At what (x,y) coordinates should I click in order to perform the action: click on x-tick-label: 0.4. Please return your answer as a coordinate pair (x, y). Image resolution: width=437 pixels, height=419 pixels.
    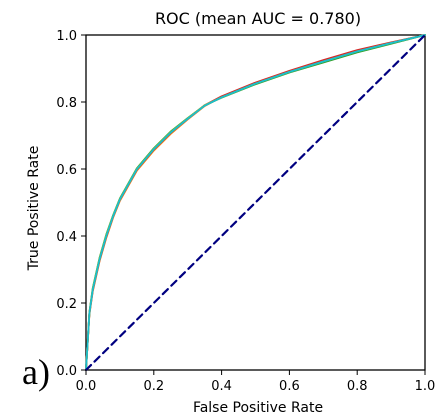
    Looking at the image, I should click on (221, 386).